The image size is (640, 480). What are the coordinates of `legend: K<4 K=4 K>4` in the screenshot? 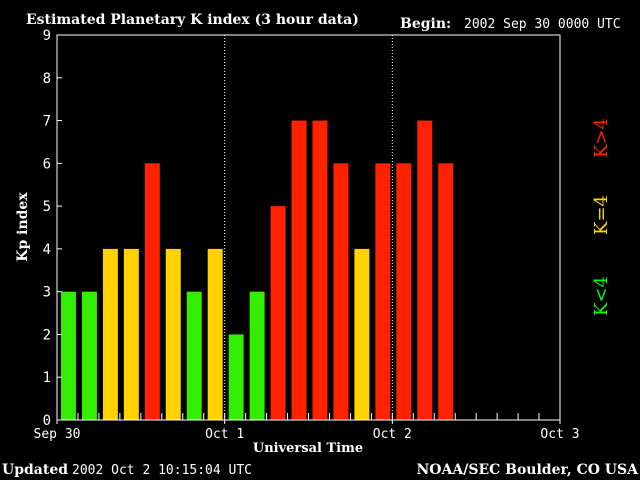 It's located at (601, 217).